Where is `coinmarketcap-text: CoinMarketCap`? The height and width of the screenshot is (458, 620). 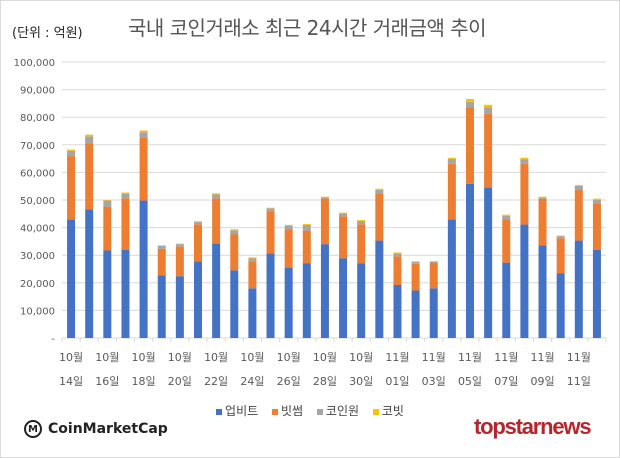 coinmarketcap-text: CoinMarketCap is located at coordinates (108, 429).